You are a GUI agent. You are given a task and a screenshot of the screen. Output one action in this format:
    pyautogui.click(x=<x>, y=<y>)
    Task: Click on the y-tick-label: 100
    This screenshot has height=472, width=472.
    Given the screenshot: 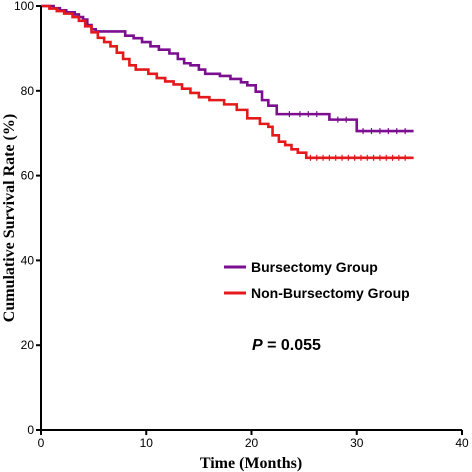 What is the action you would take?
    pyautogui.click(x=24, y=6)
    